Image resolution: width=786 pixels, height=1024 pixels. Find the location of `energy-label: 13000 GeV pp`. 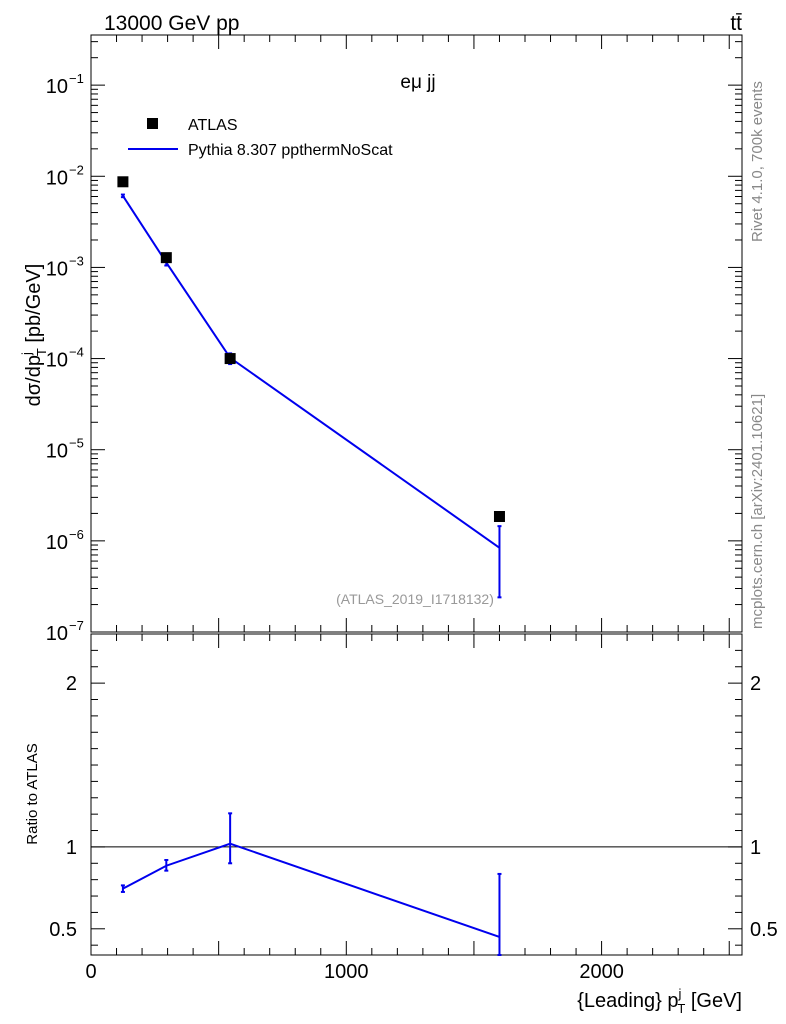

energy-label: 13000 GeV pp is located at coordinates (171, 23).